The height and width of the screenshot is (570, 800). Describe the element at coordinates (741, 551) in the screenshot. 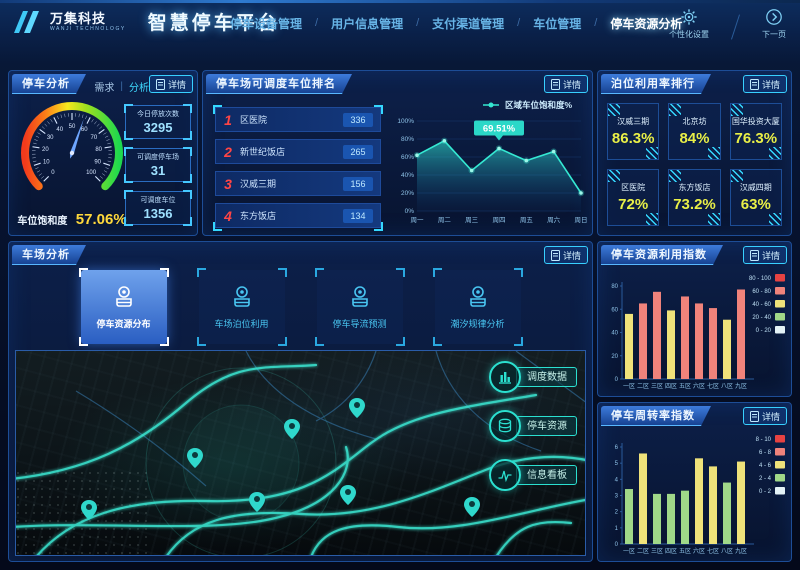

I see `svg-text: 九区` at that location.